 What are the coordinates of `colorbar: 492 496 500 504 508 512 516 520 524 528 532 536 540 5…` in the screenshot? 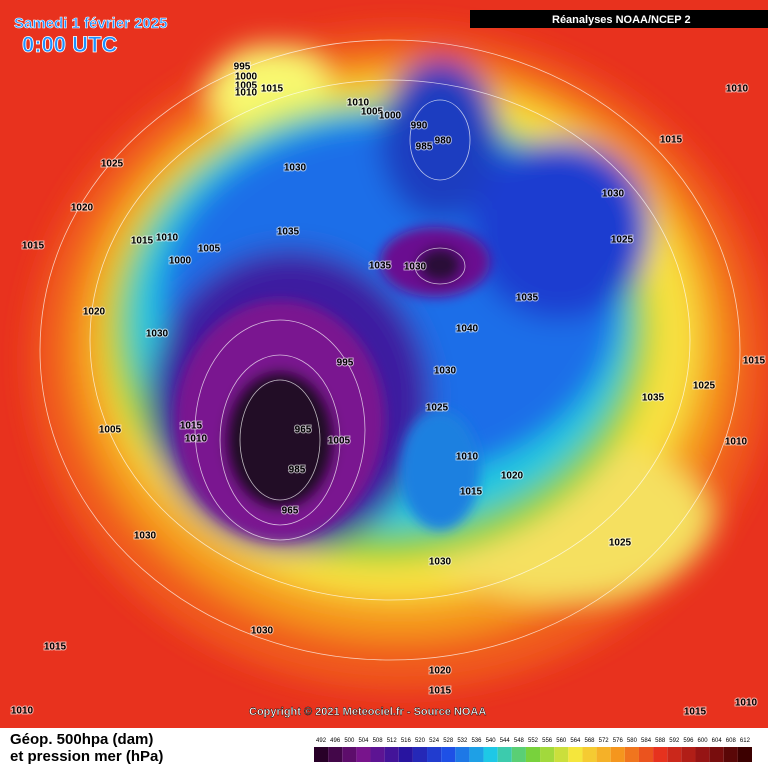 It's located at (533, 750).